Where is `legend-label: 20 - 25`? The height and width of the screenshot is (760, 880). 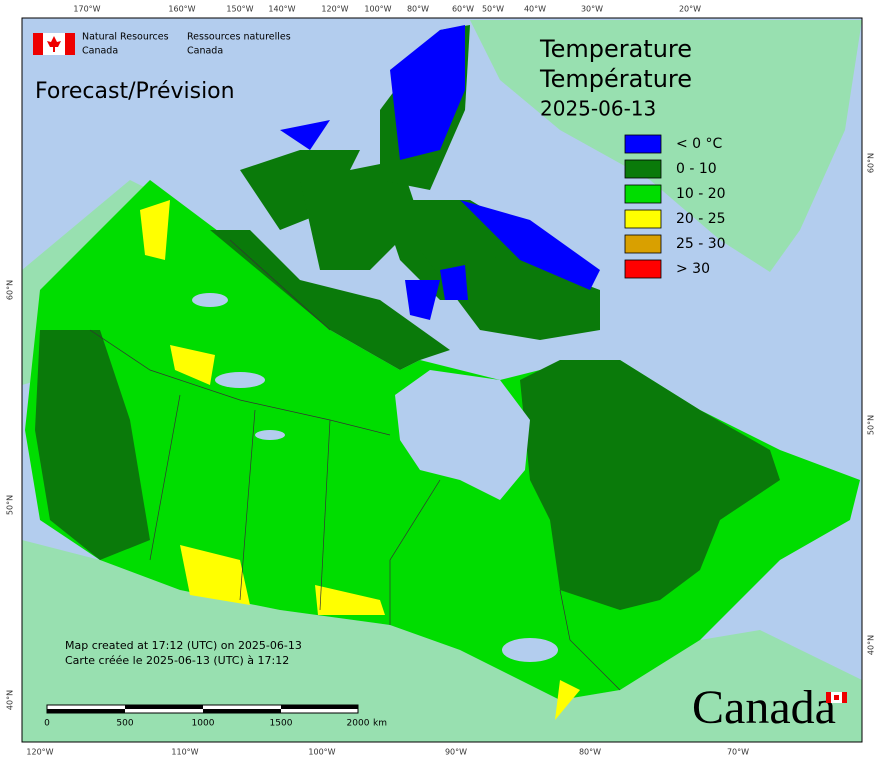
legend-label: 20 - 25 is located at coordinates (701, 219).